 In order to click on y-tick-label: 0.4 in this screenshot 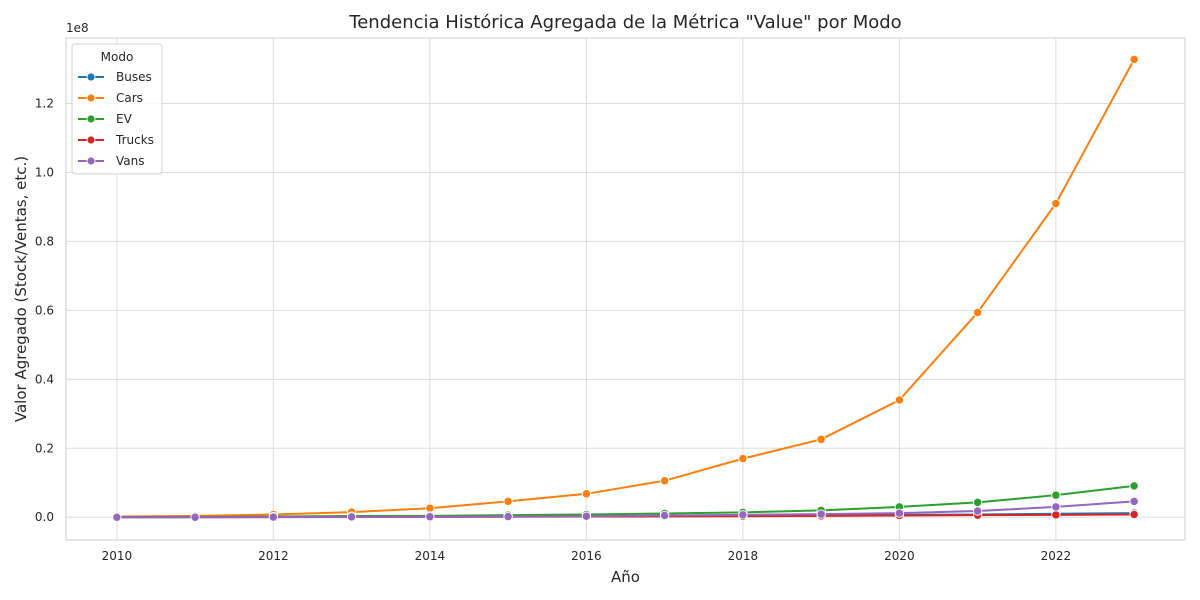, I will do `click(44, 379)`.